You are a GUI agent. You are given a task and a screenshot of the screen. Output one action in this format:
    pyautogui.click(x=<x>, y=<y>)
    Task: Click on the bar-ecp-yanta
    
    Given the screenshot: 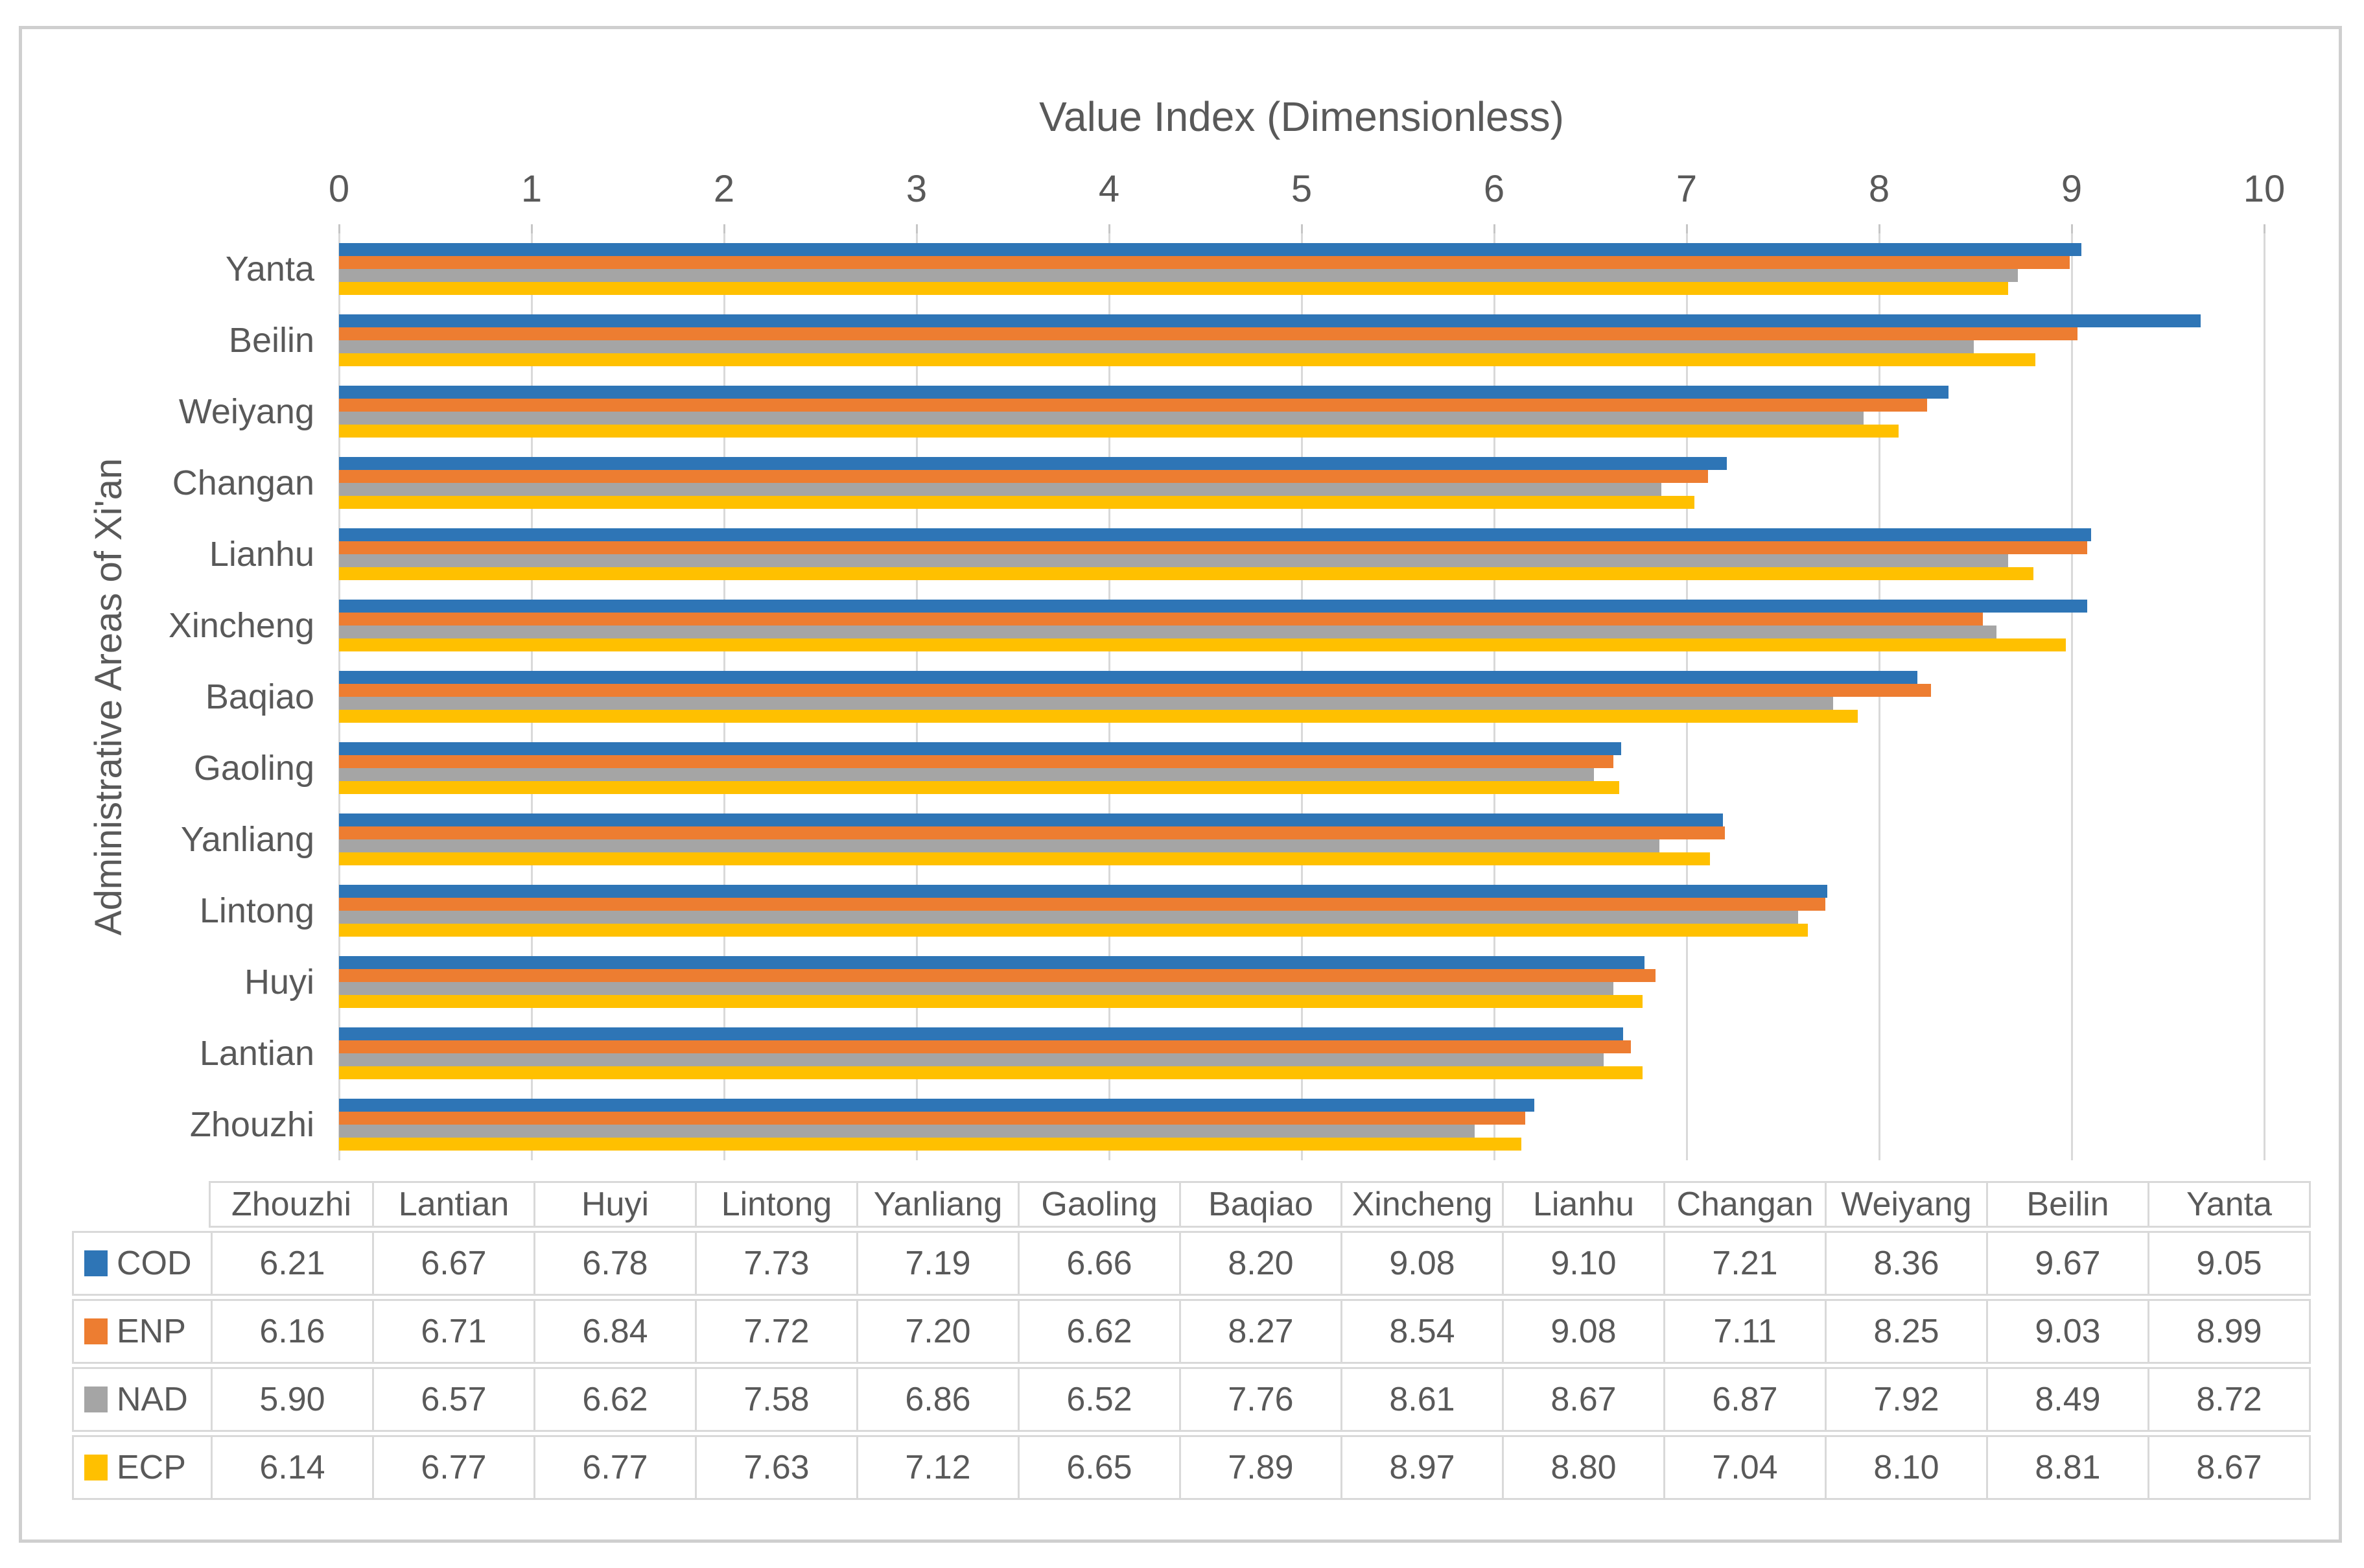 What is the action you would take?
    pyautogui.click(x=1173, y=288)
    